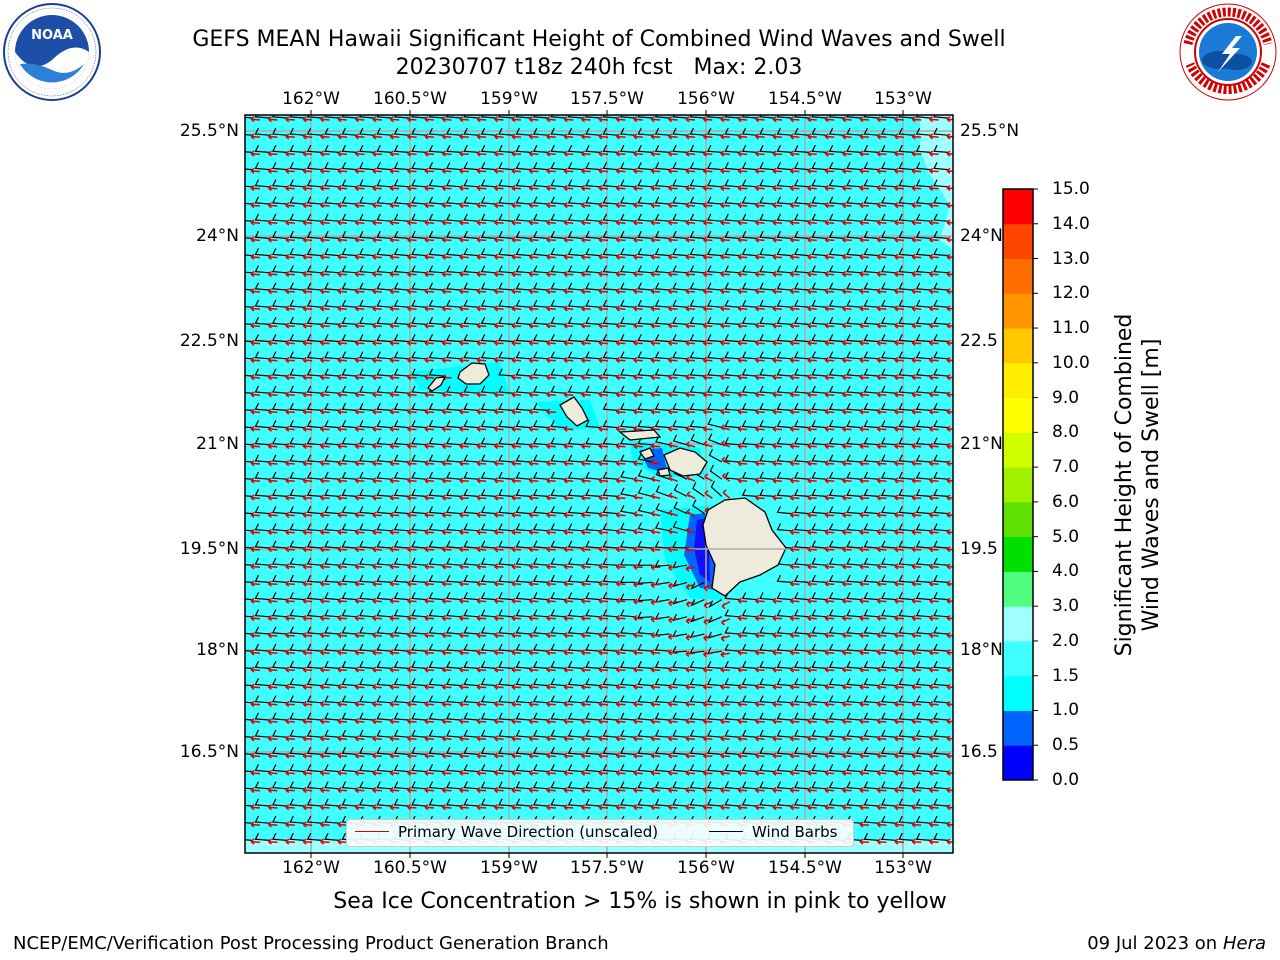 Image resolution: width=1280 pixels, height=960 pixels. Describe the element at coordinates (1018, 241) in the screenshot. I see `colorbar-segment` at that location.